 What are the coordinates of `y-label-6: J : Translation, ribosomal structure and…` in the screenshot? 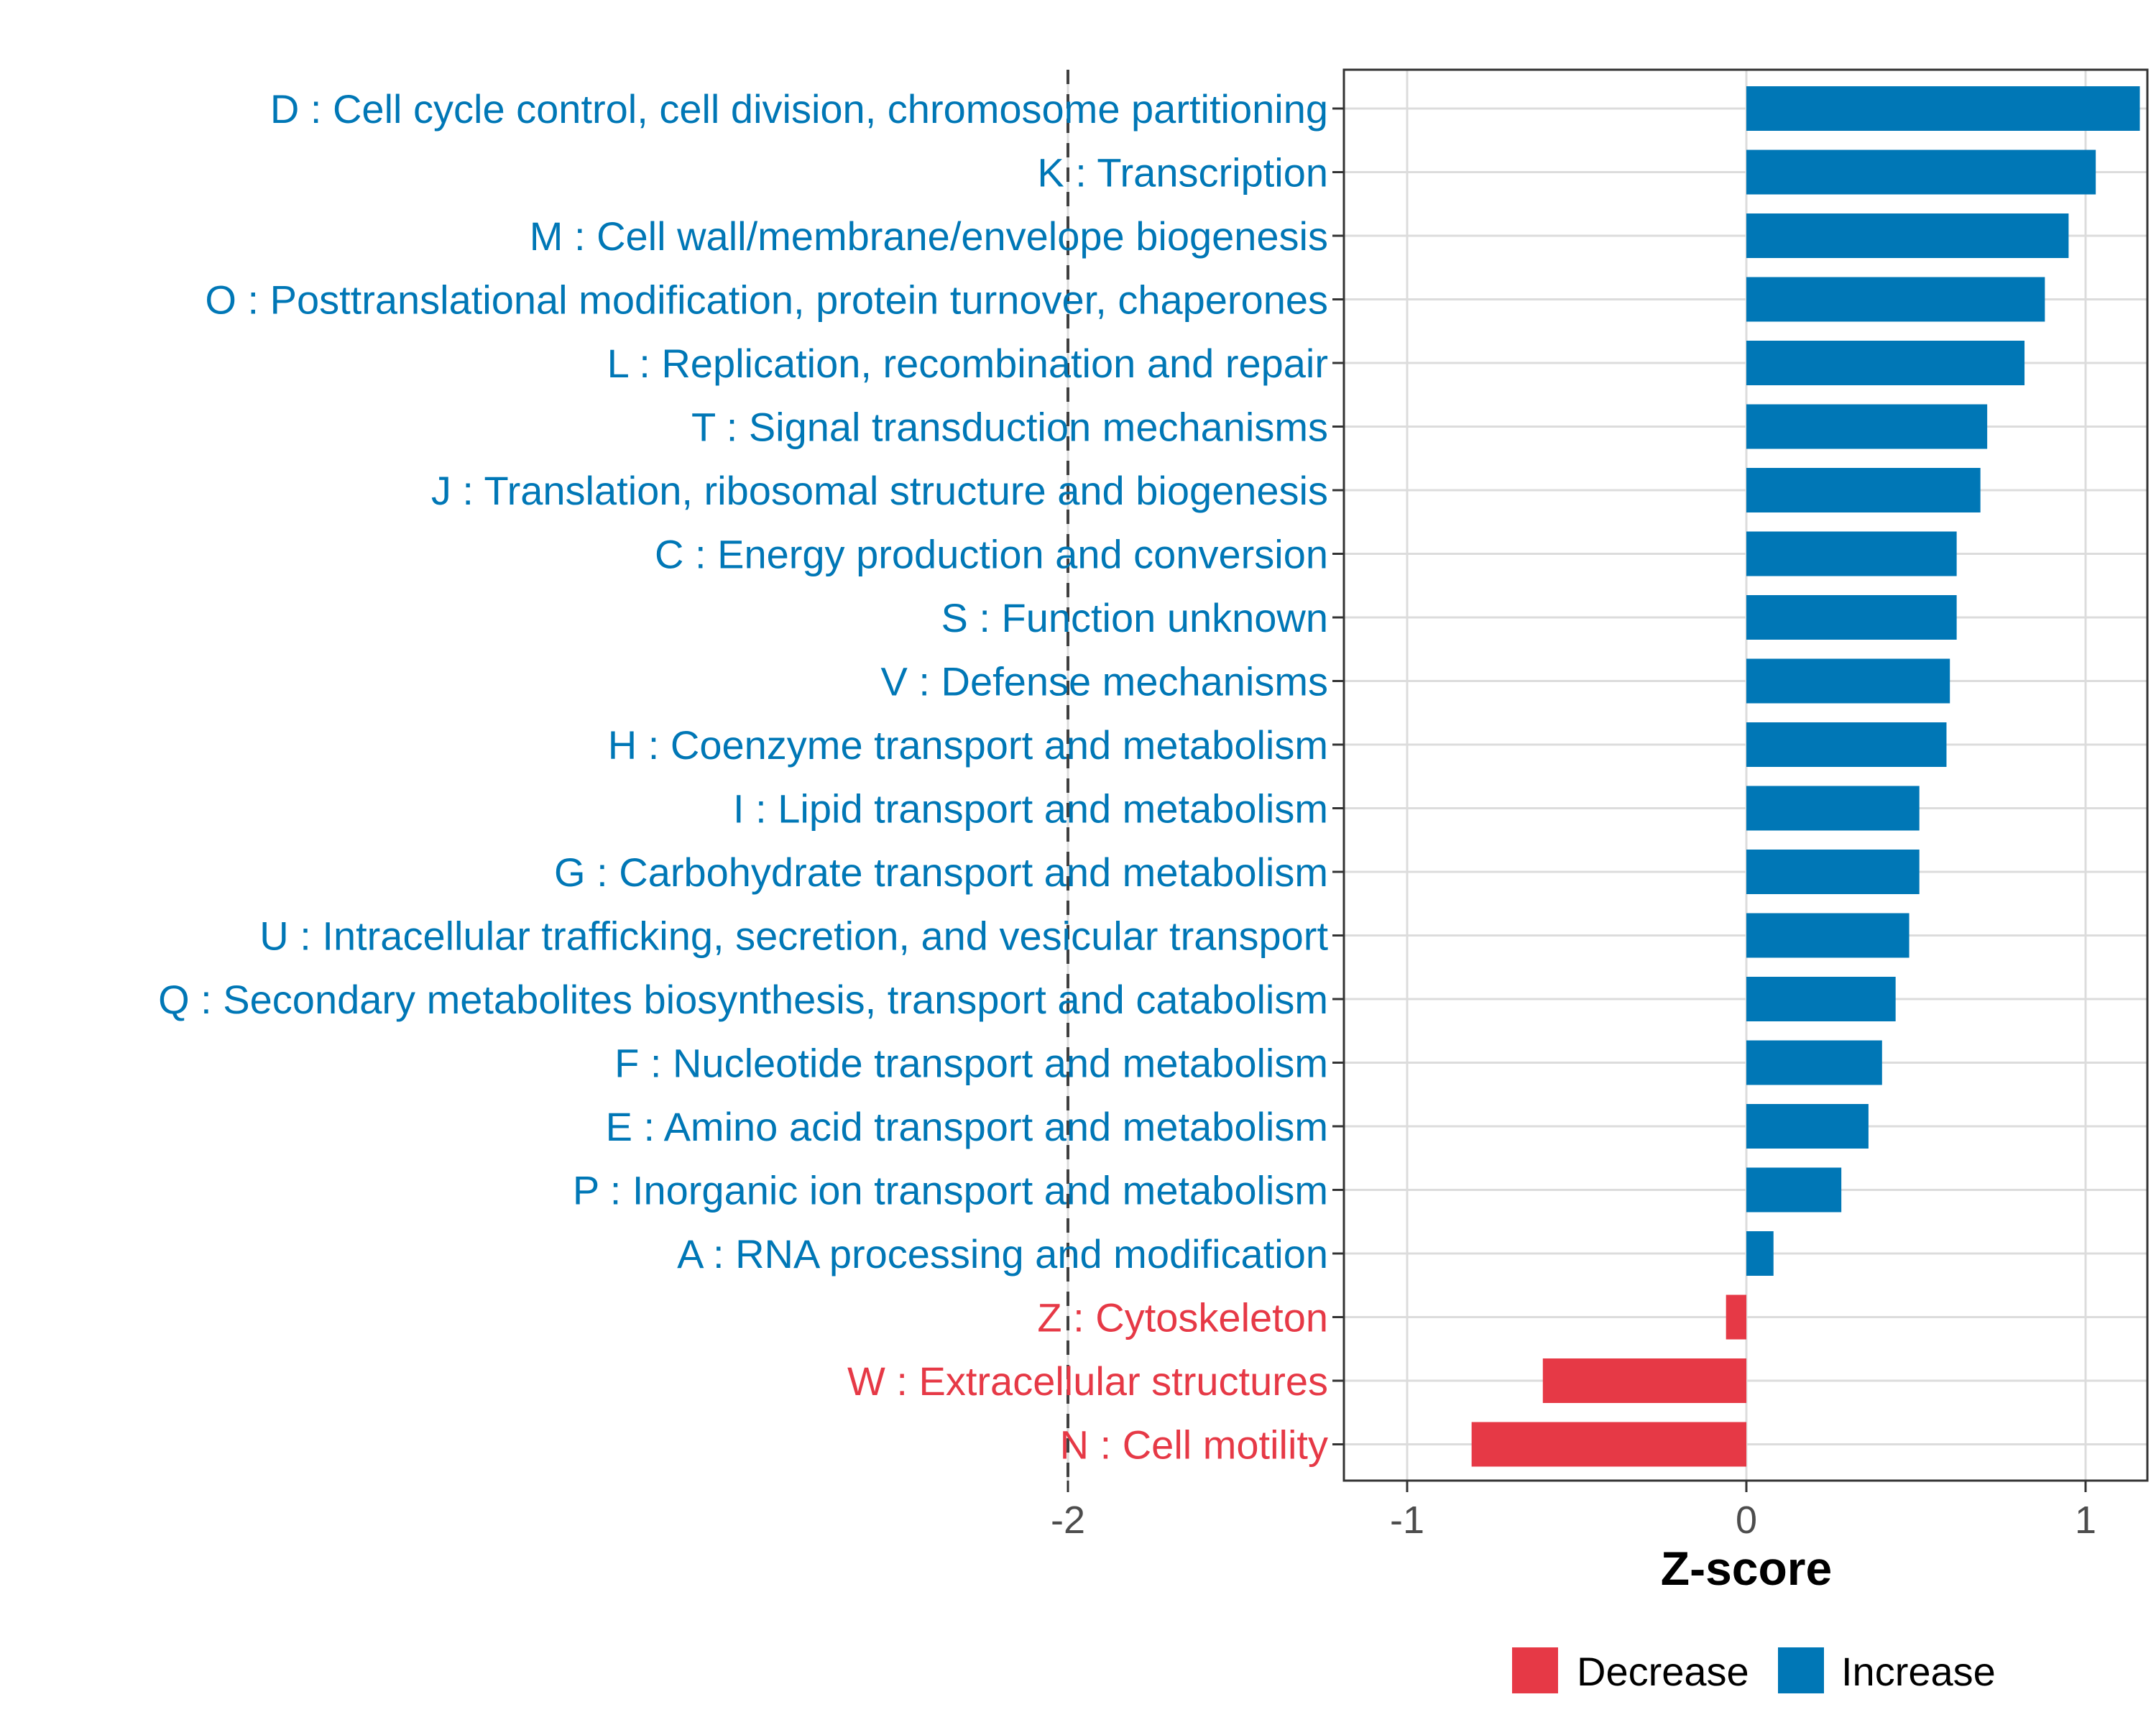 It's located at (880, 490).